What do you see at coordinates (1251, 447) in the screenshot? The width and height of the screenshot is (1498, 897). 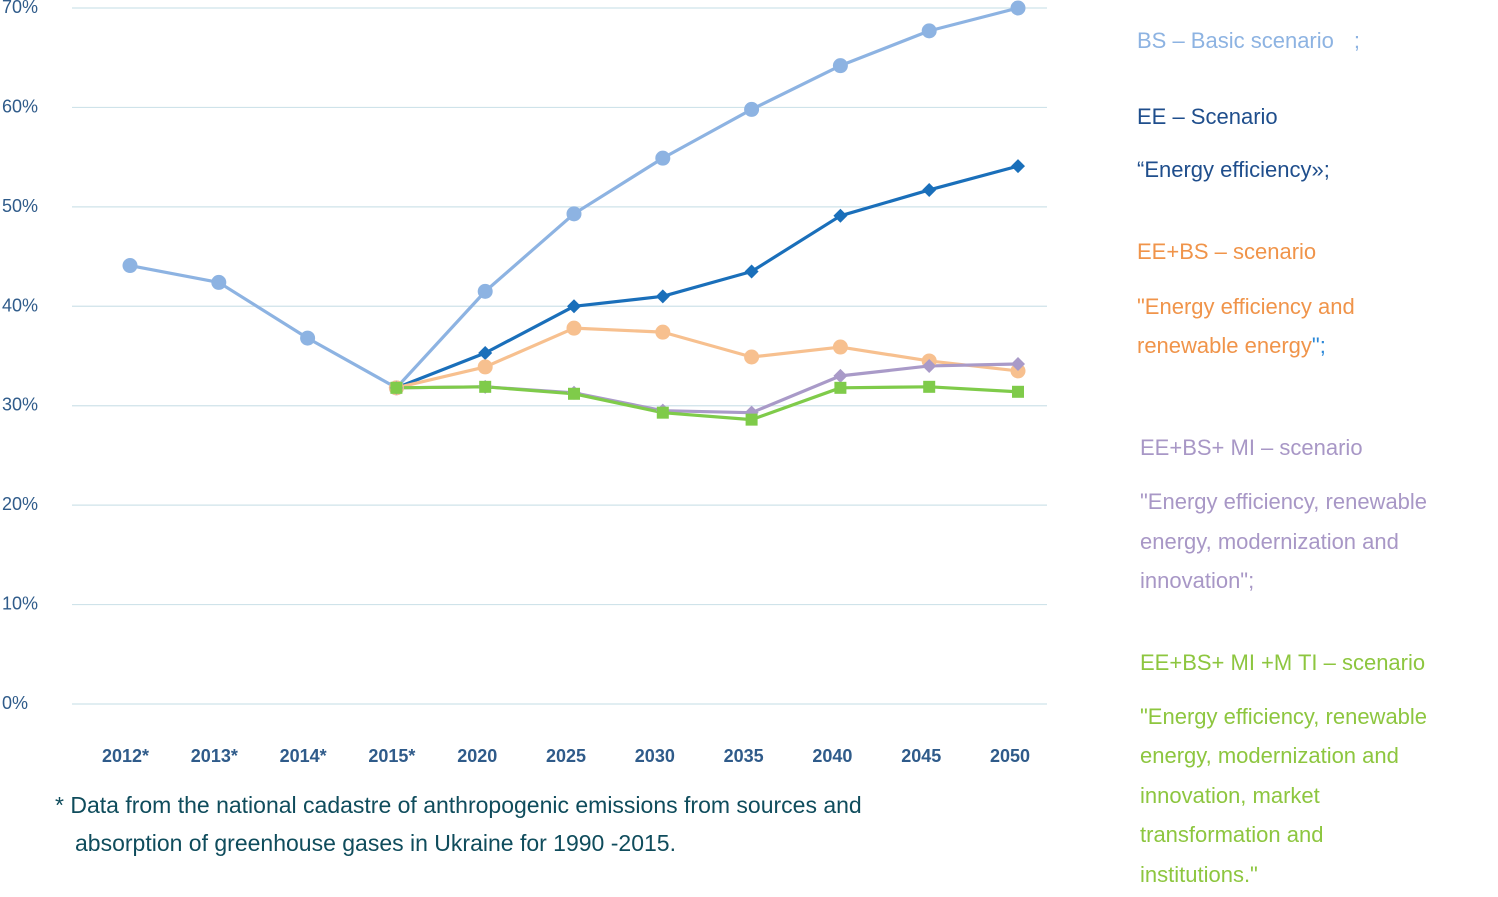 I see `legend-ee-bs-mi-title: EE+BS+ MI – scenario` at bounding box center [1251, 447].